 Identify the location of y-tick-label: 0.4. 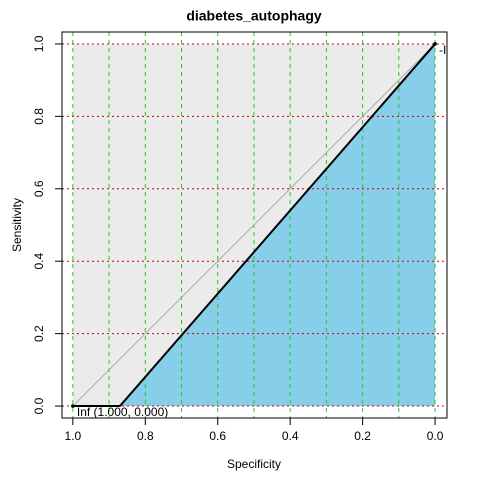
(39, 261).